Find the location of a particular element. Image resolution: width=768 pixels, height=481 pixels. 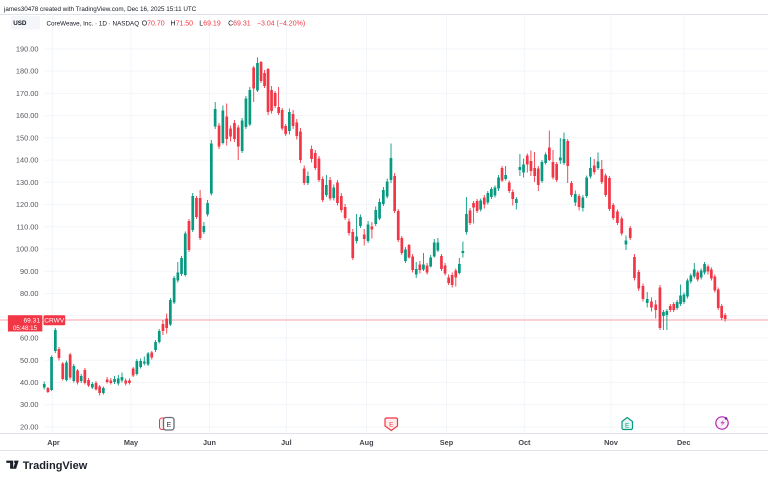

svg-text: 05:48:15 is located at coordinates (25, 328).